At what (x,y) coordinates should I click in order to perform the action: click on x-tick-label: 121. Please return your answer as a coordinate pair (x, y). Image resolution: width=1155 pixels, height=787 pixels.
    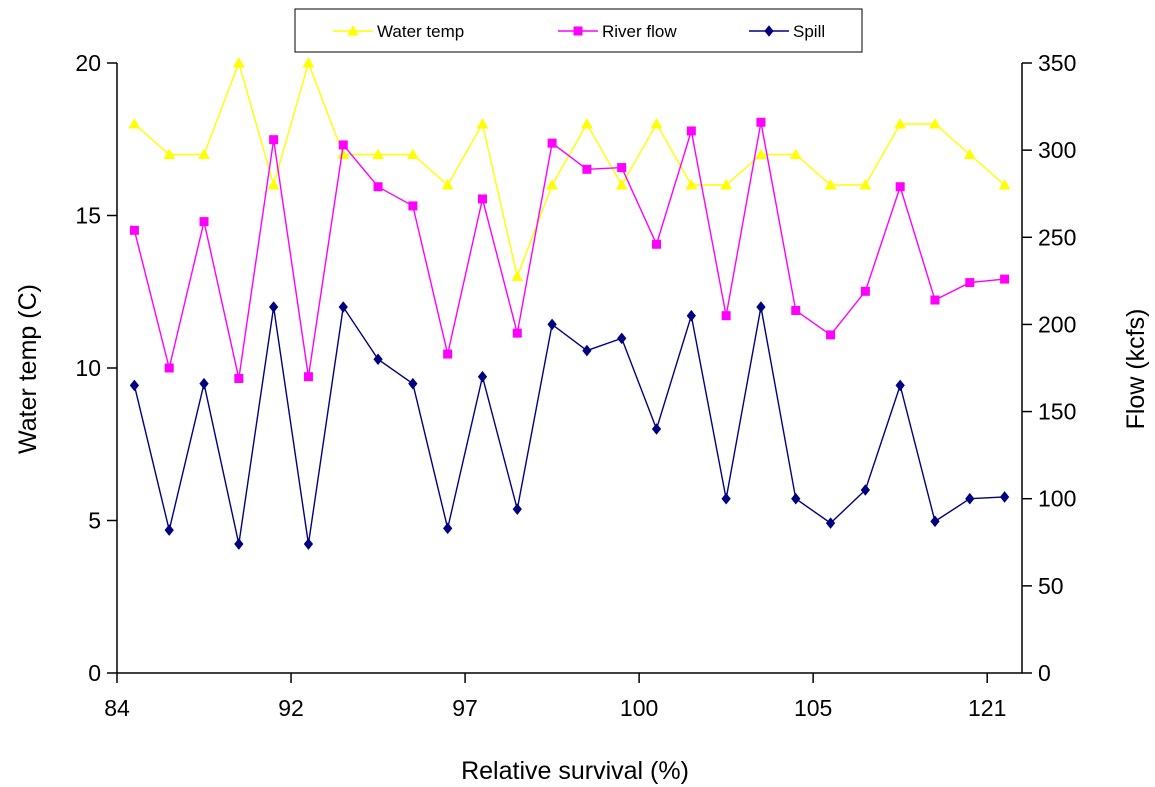
    Looking at the image, I should click on (987, 708).